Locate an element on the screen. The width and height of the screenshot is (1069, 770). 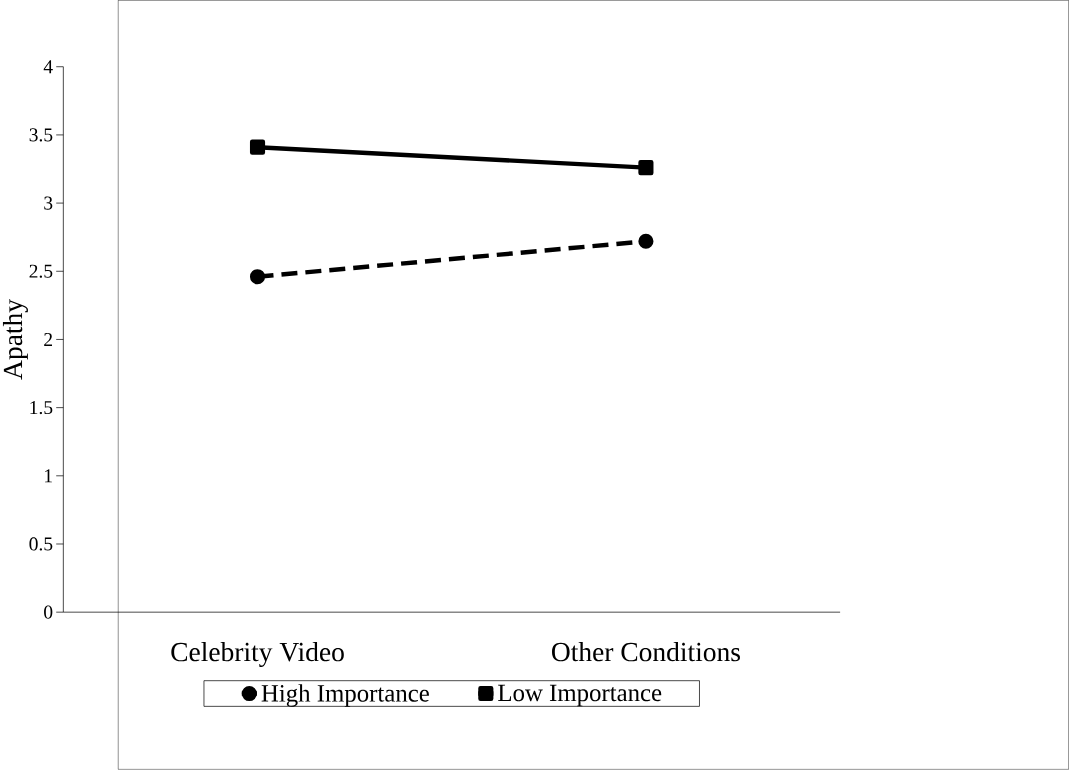
legend-label: Low Importance is located at coordinates (580, 695).